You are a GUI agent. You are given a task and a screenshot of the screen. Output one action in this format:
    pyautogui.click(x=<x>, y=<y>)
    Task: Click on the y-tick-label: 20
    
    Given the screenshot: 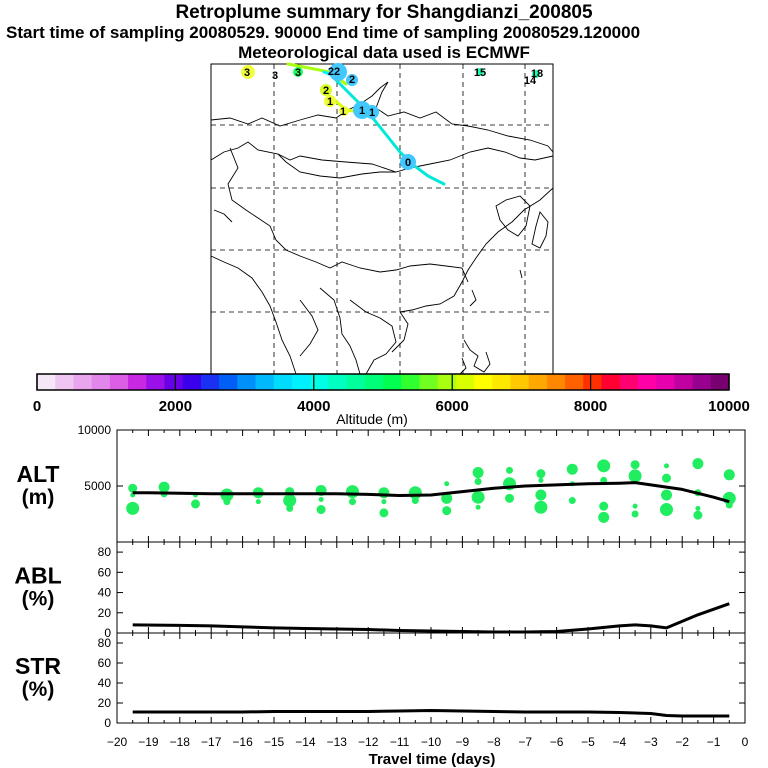 What is the action you would take?
    pyautogui.click(x=105, y=613)
    